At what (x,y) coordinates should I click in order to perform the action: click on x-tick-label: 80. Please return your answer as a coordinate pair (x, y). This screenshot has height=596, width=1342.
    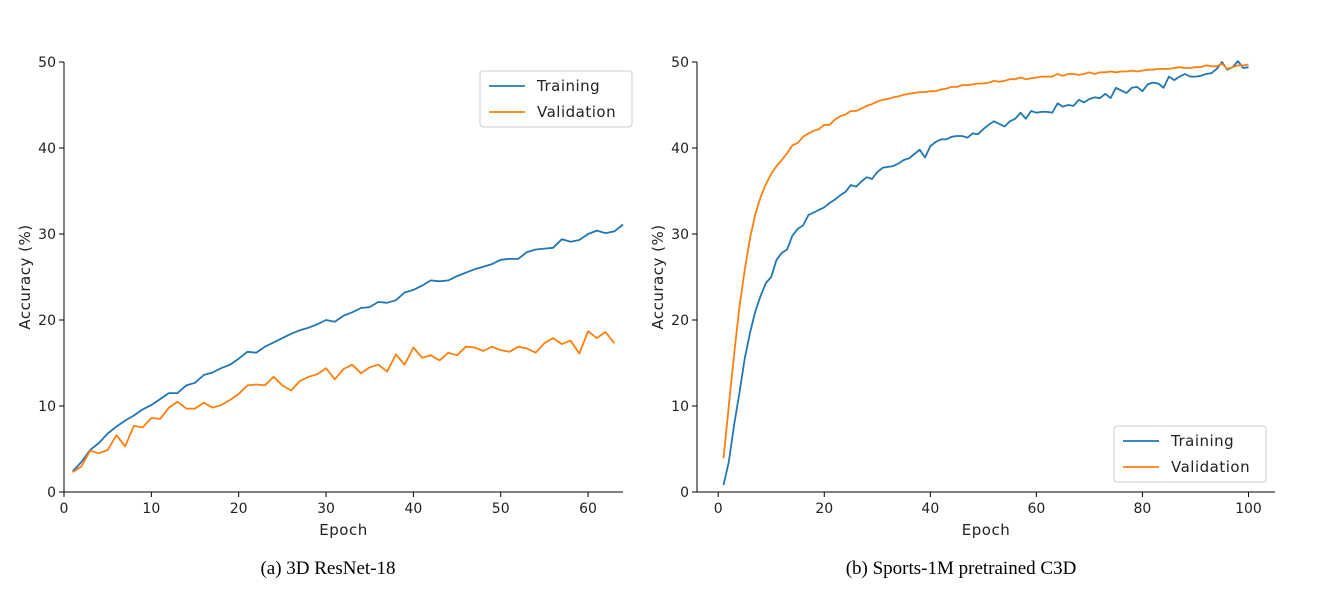
    Looking at the image, I should click on (1143, 509).